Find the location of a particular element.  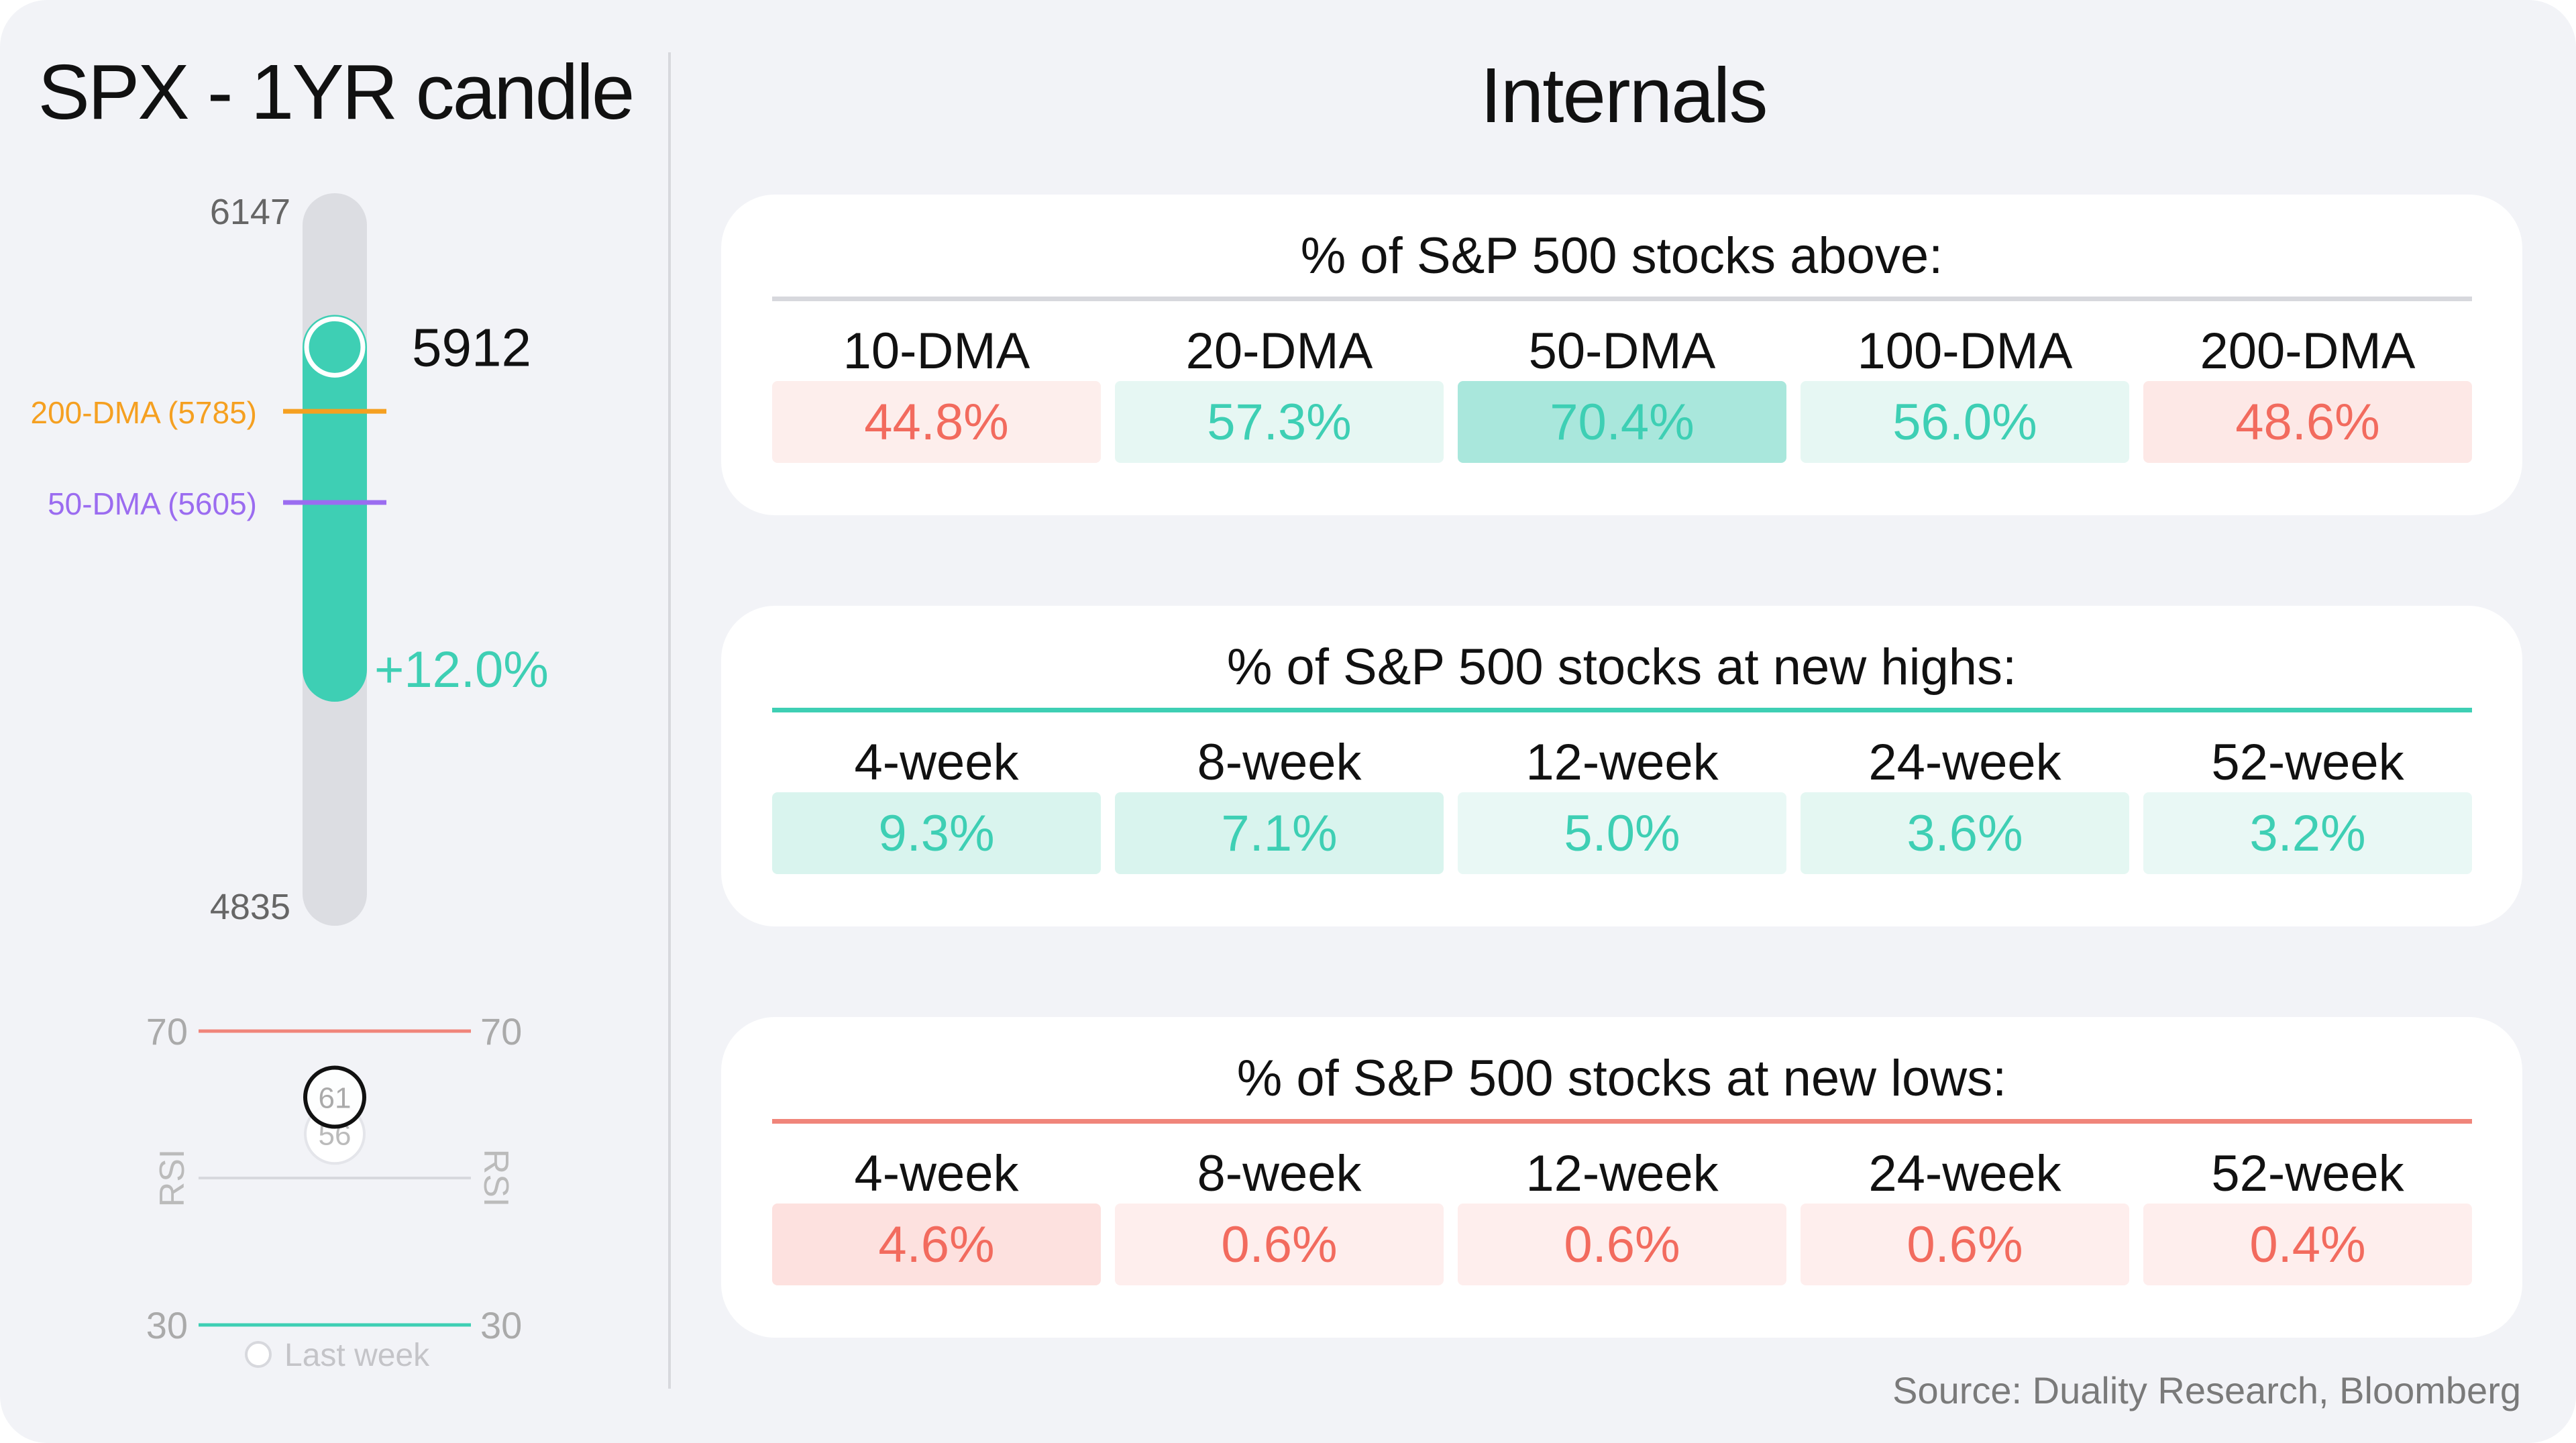

source-note: Source: Duality Research, Bloomberg is located at coordinates (2206, 1390).